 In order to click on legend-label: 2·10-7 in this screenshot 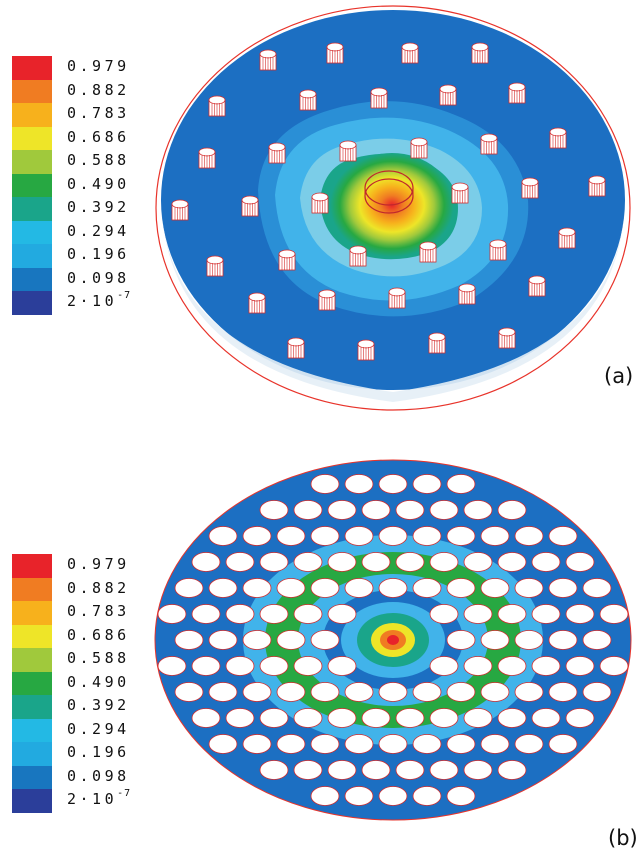, I will do `click(99, 300)`.